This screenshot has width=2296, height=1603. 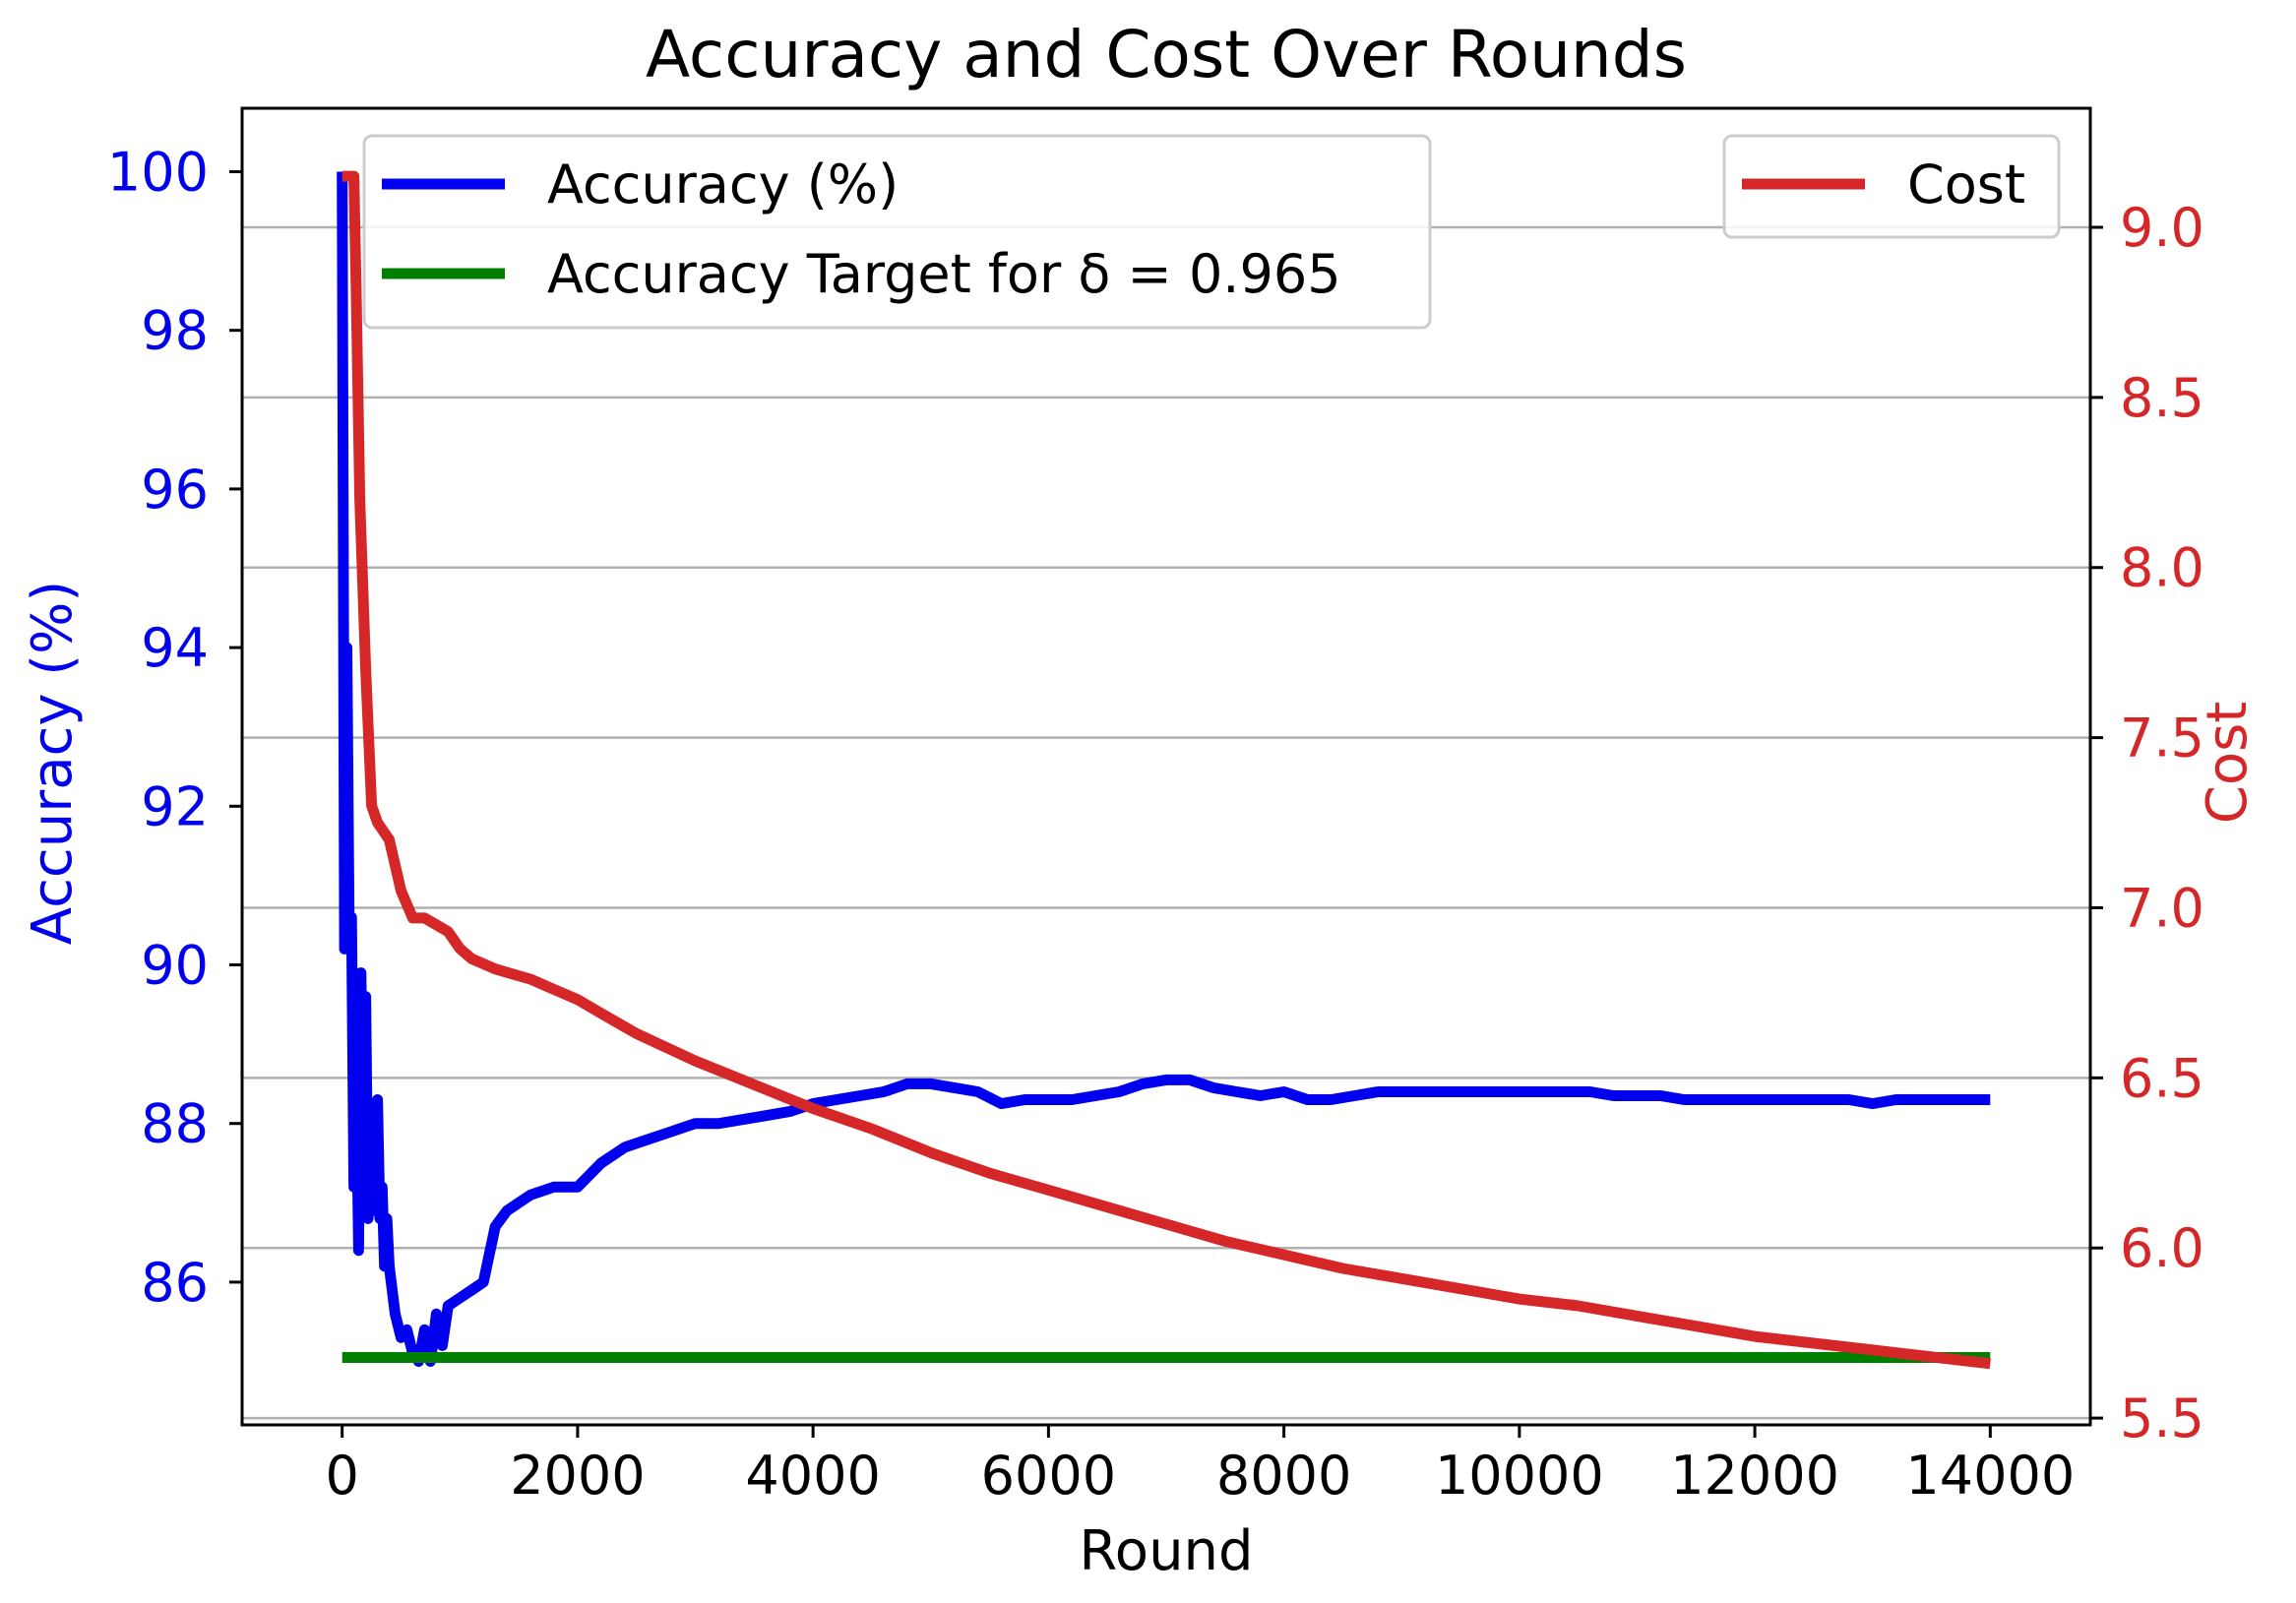 What do you see at coordinates (723, 185) in the screenshot?
I see `legend-accuracy-label: Accuracy (%)` at bounding box center [723, 185].